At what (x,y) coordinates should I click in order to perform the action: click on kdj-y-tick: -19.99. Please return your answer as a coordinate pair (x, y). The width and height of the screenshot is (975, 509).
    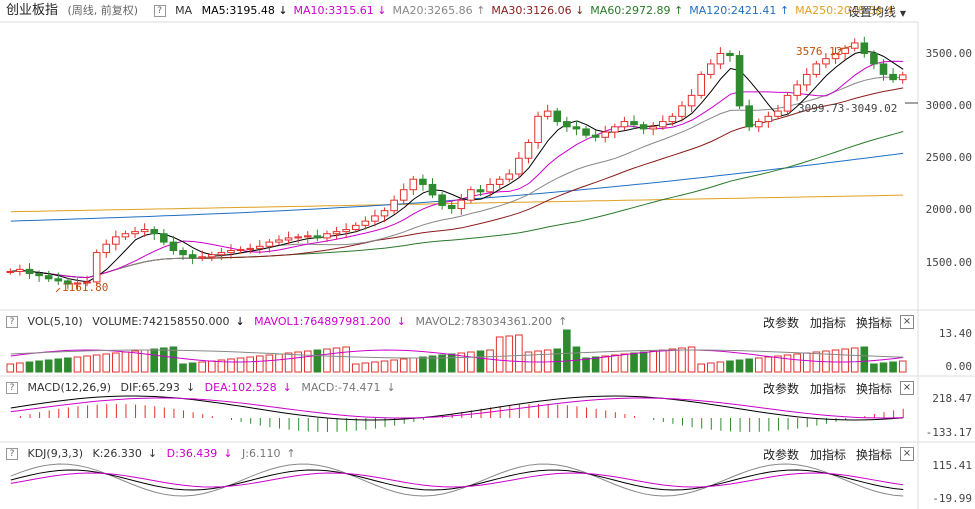
    Looking at the image, I should click on (952, 498).